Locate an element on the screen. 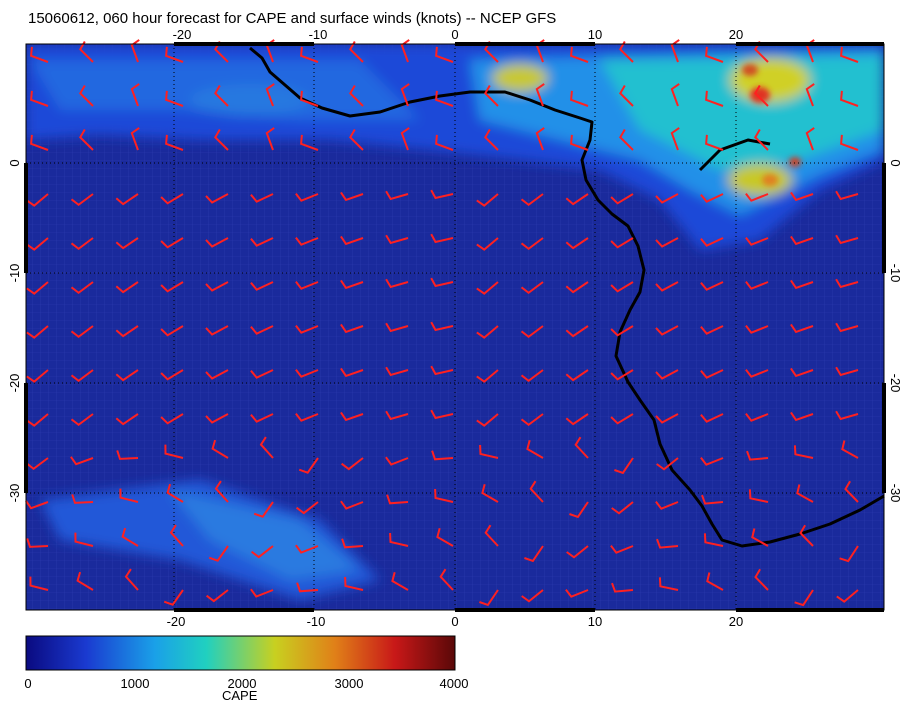 This screenshot has width=906, height=714. colorbar-tick: 2000 is located at coordinates (242, 683).